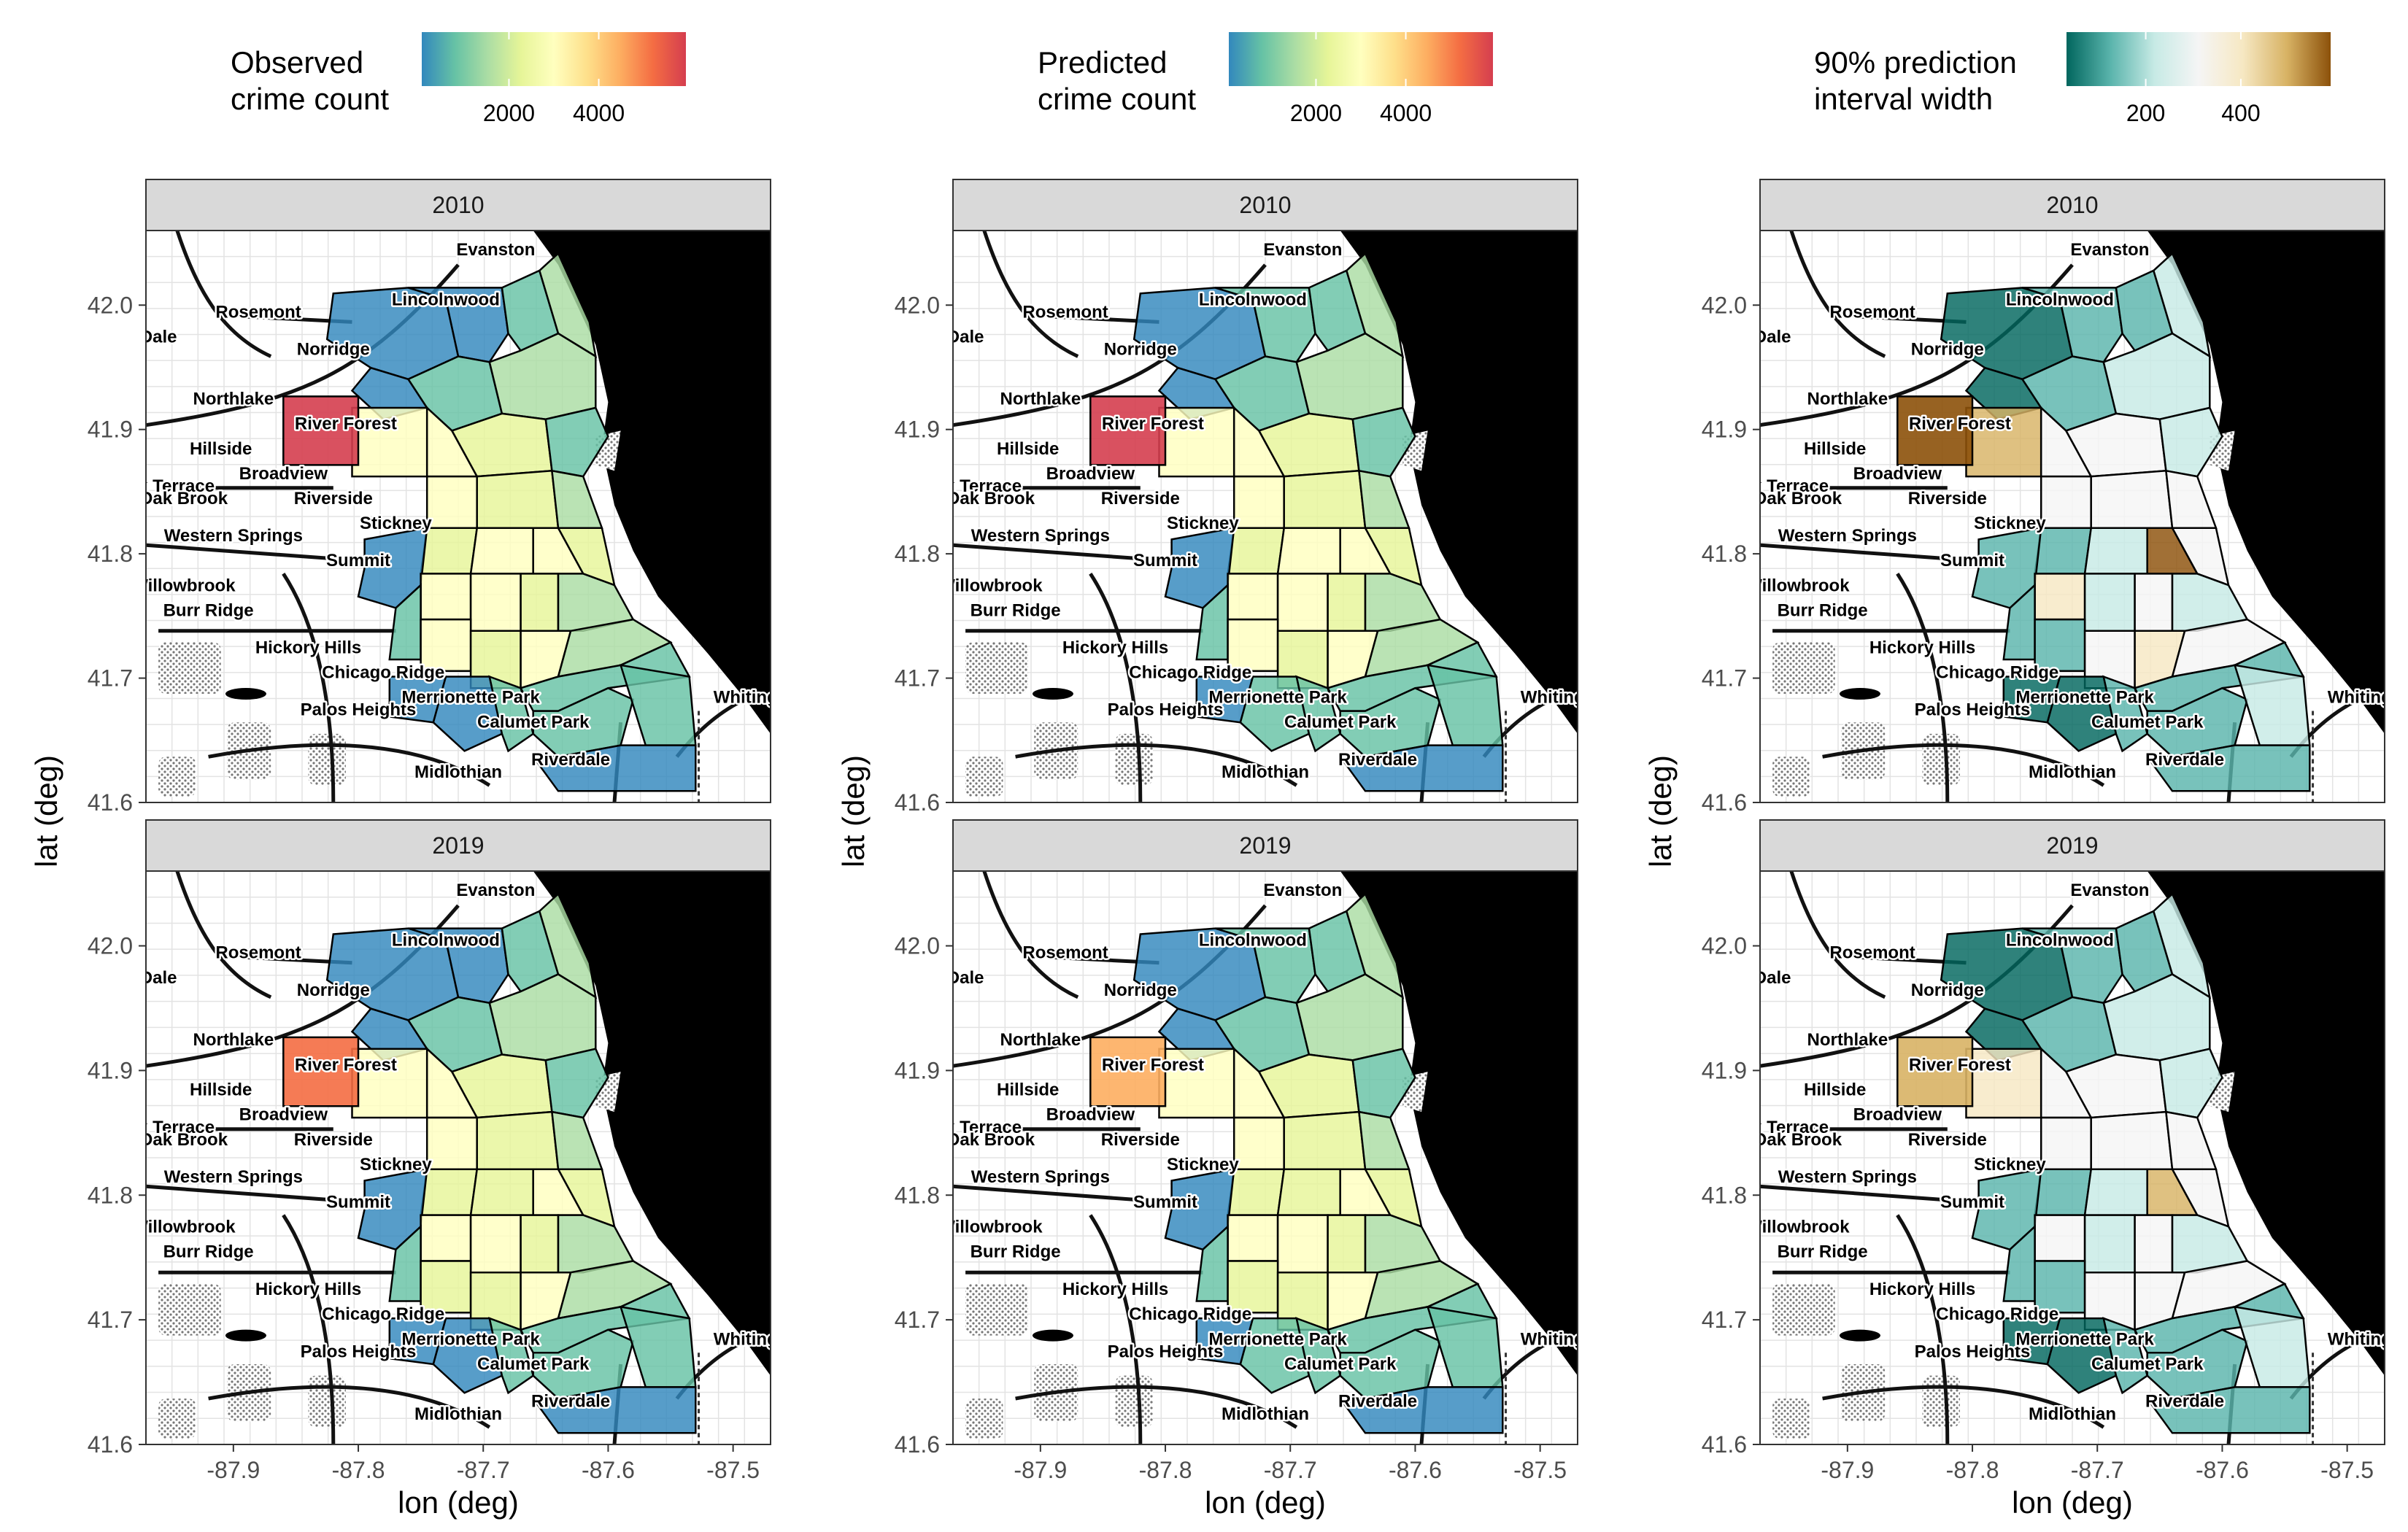 Image resolution: width=2408 pixels, height=1532 pixels. What do you see at coordinates (1040, 1040) in the screenshot?
I see `place-label: Northlake` at bounding box center [1040, 1040].